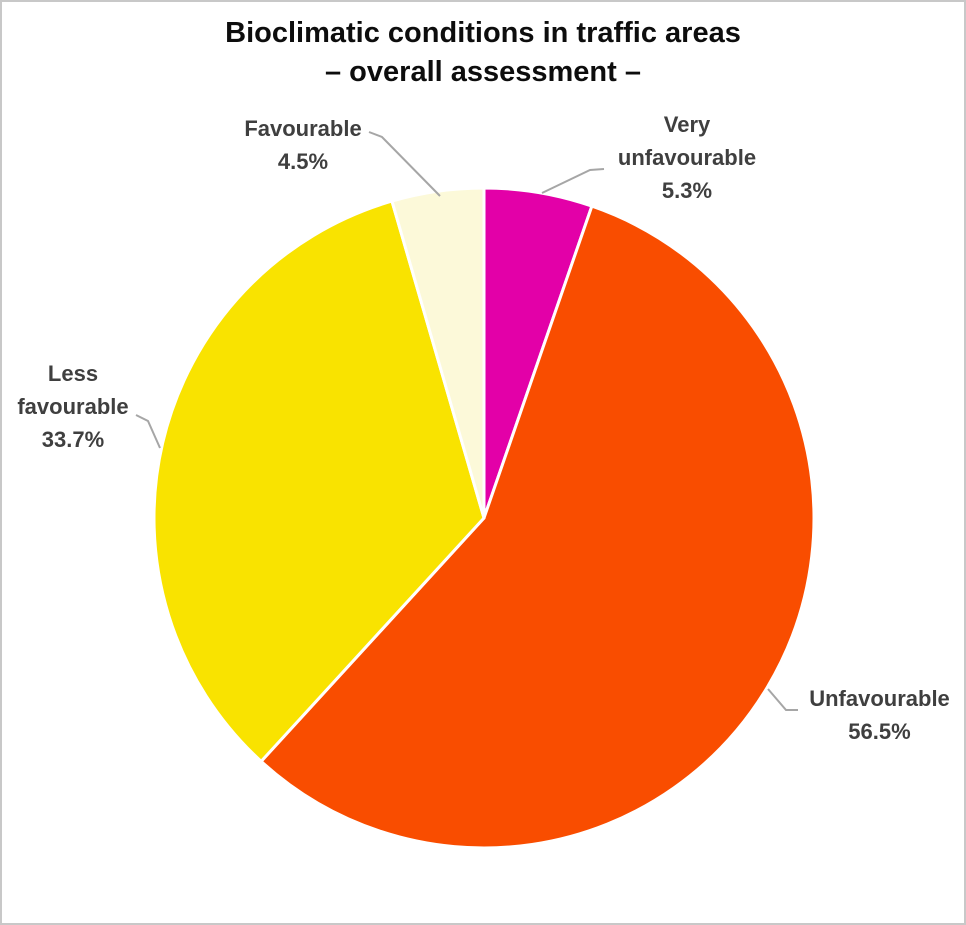  I want to click on data-label-very-unfavourable: Very unfavourable 5.3%, so click(687, 157).